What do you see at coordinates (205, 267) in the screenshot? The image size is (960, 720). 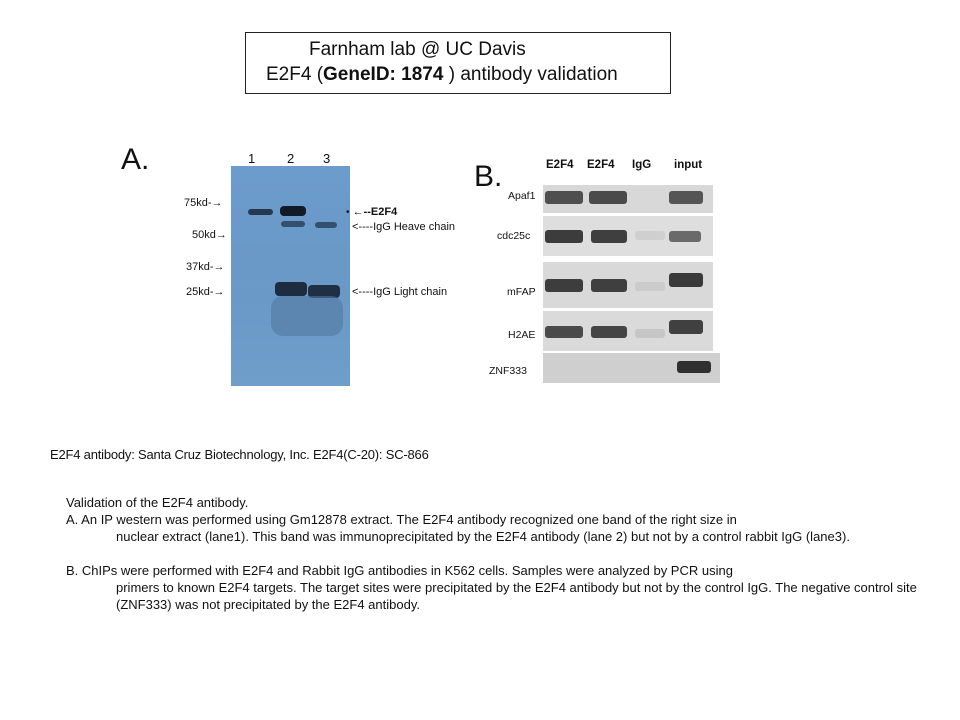 I see `marker-37kd: 37kd-→` at bounding box center [205, 267].